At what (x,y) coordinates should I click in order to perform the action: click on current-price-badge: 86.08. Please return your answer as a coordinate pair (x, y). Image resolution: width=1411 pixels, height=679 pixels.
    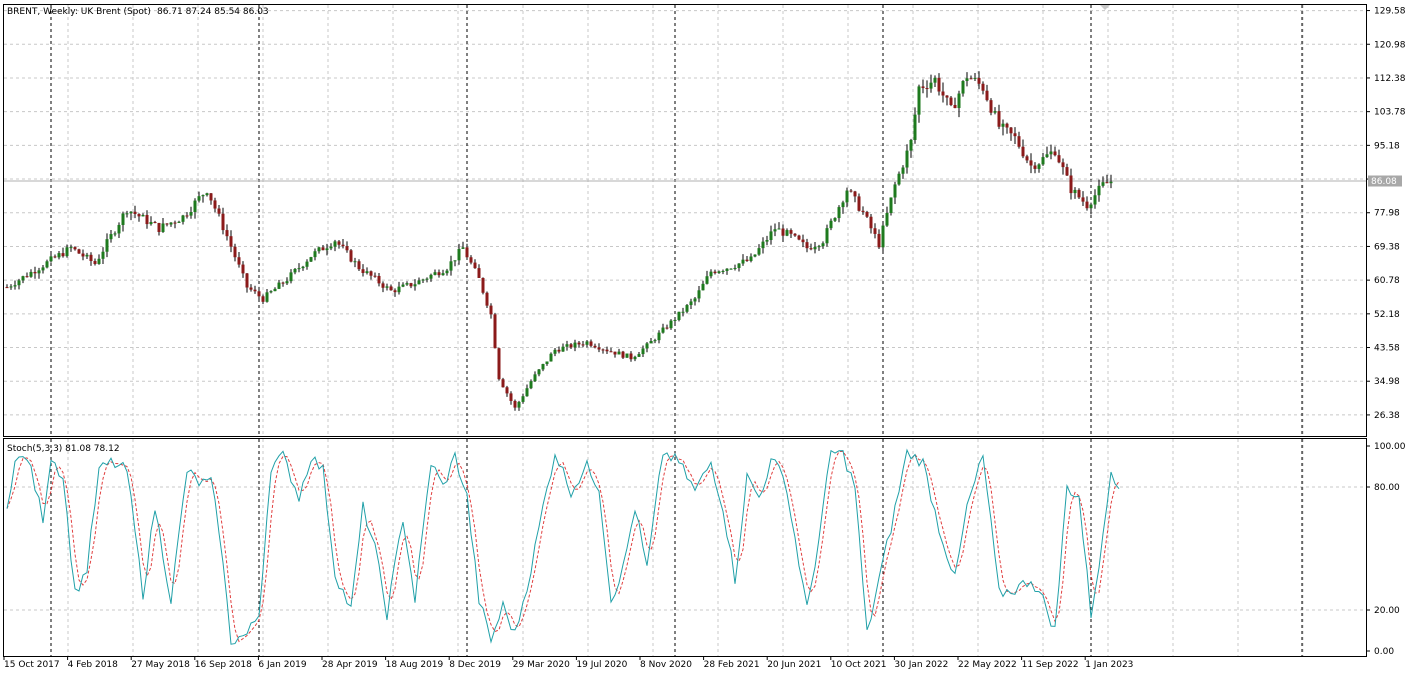
    Looking at the image, I should click on (1385, 181).